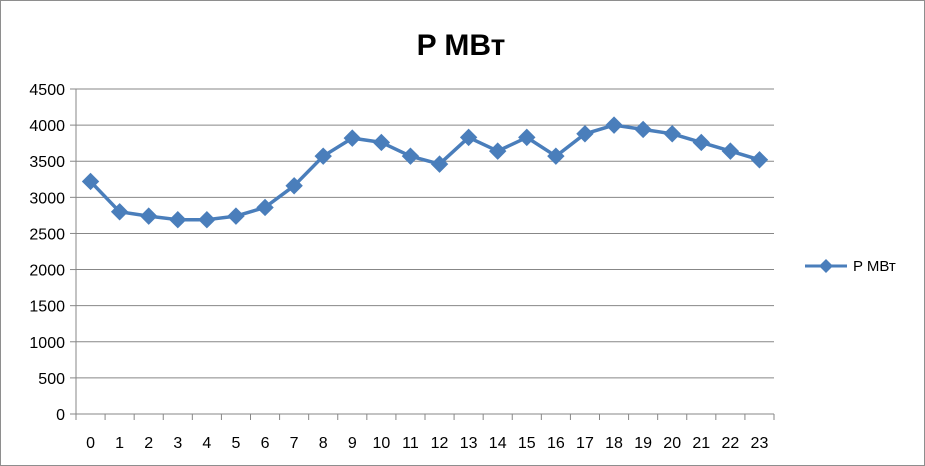 The width and height of the screenshot is (925, 466). What do you see at coordinates (119, 443) in the screenshot?
I see `x-tick-label: 1` at bounding box center [119, 443].